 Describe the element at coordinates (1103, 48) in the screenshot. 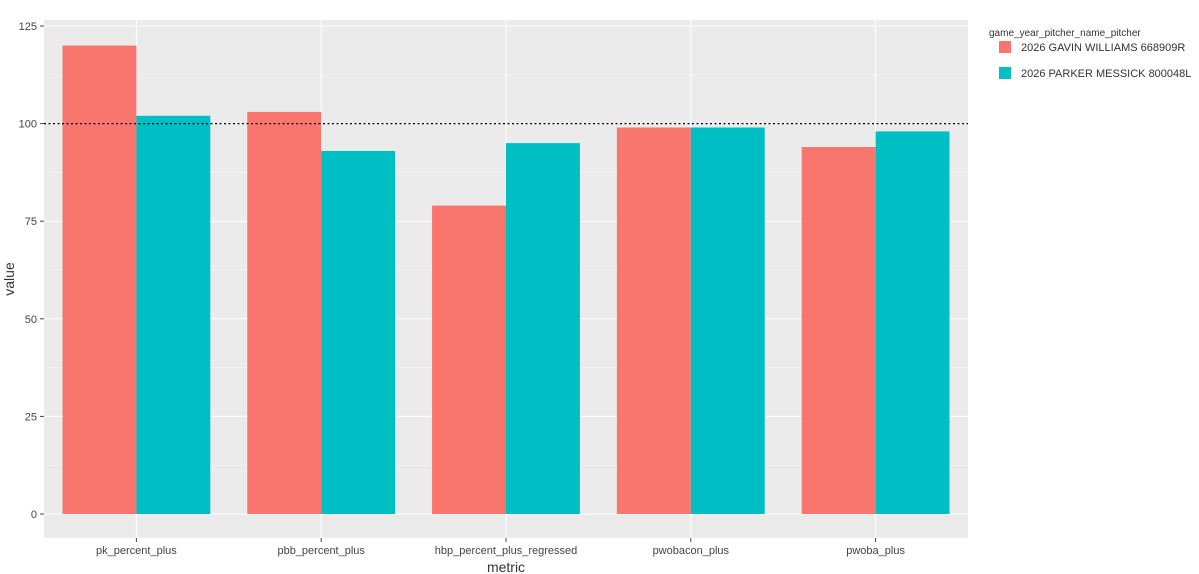

I see `legend-entry-label: 2026 GAVIN WILLIAMS 668909R` at that location.